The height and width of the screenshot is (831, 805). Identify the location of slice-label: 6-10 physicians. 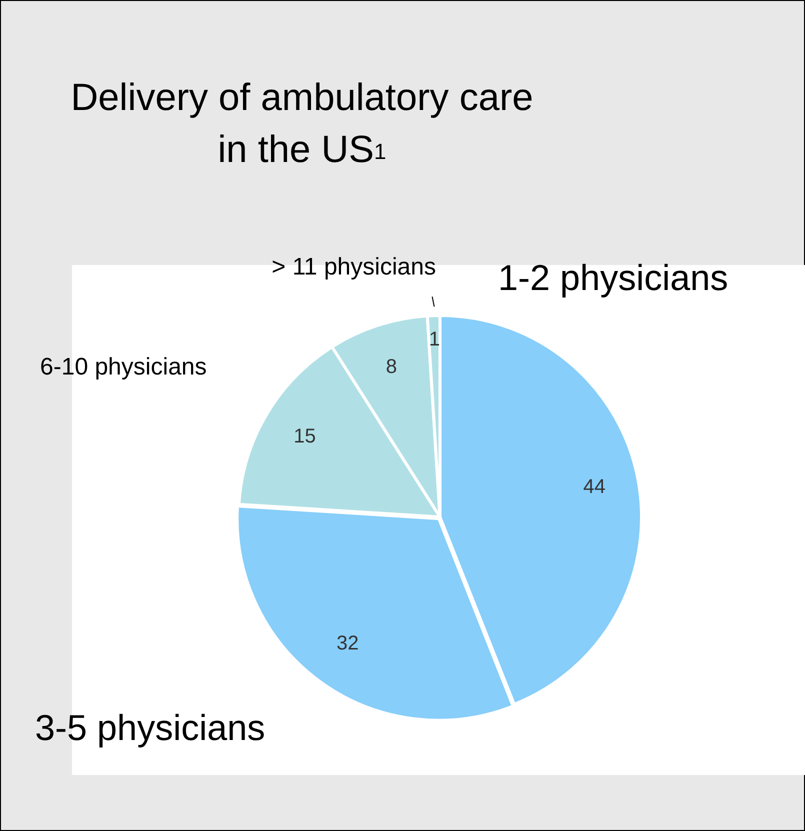
(123, 367).